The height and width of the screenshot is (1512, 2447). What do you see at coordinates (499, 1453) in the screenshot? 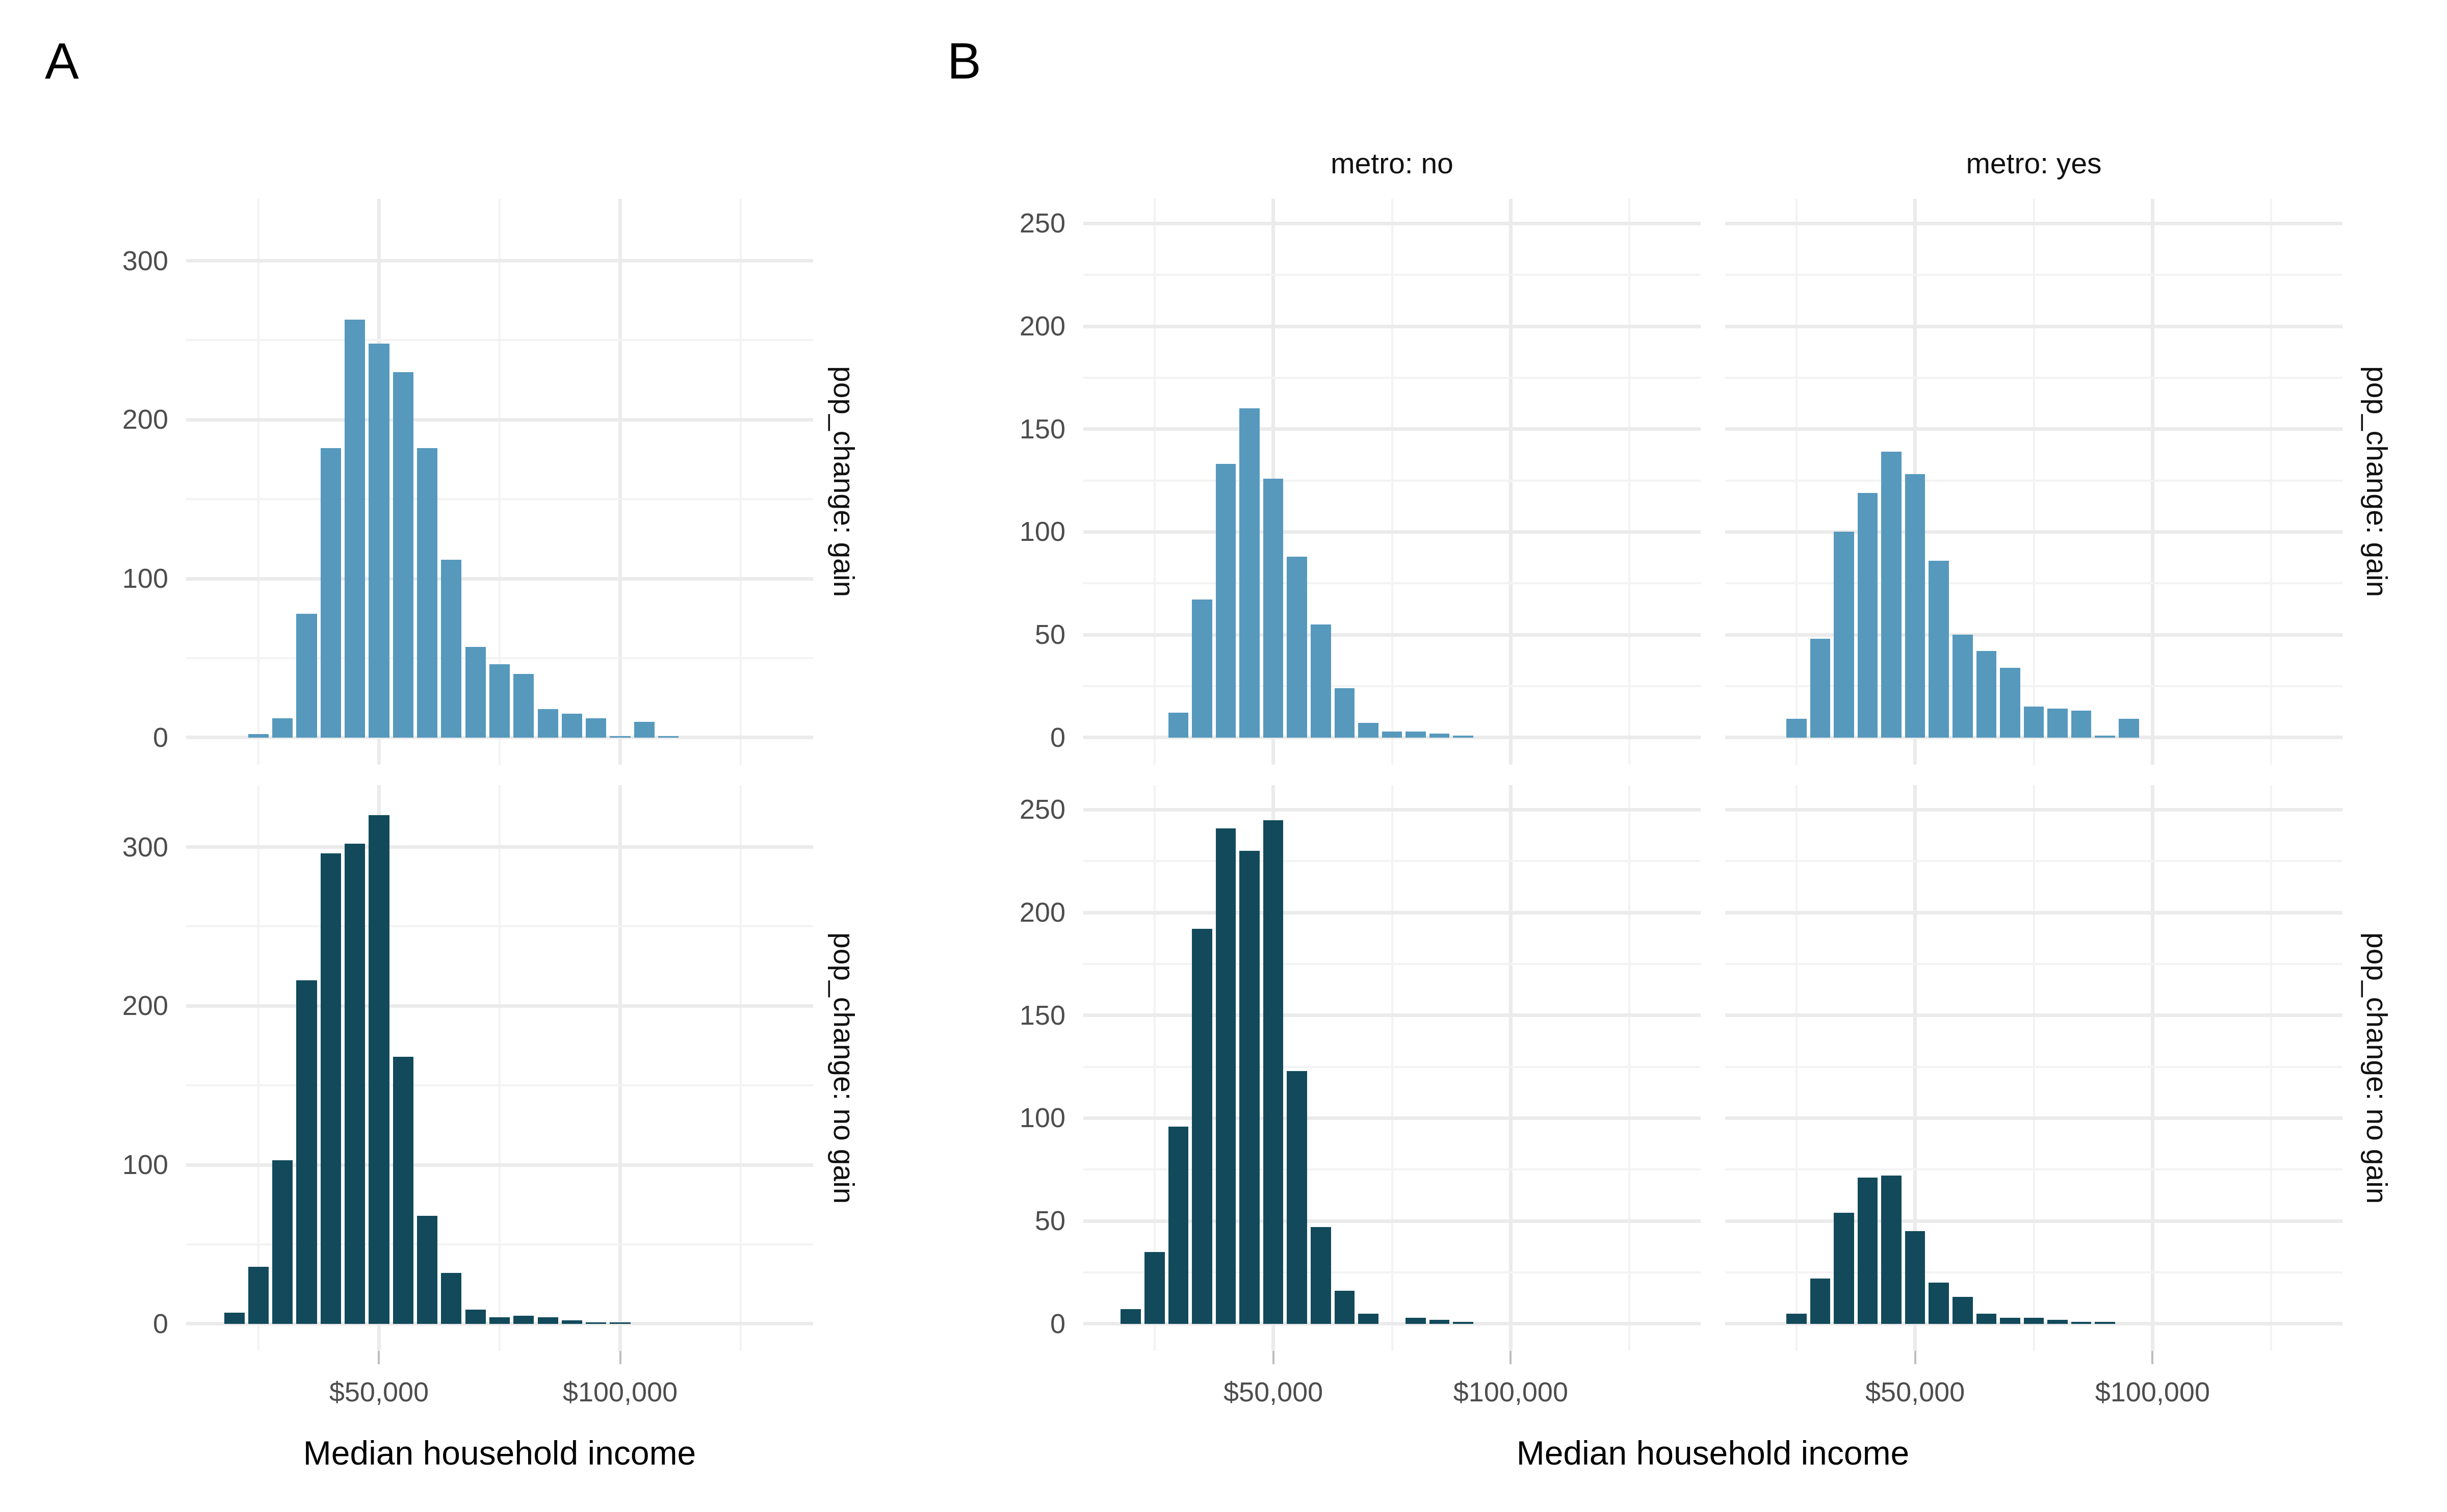
I see `x-axis-title-panel-a: Median household income` at bounding box center [499, 1453].